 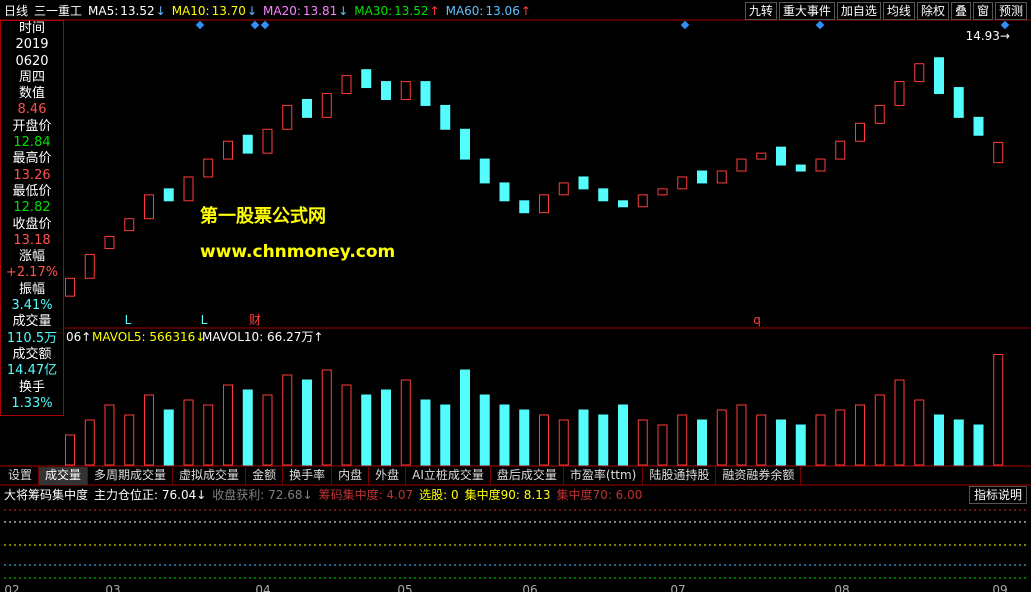 I want to click on info-line: 最高价, so click(x=32, y=159).